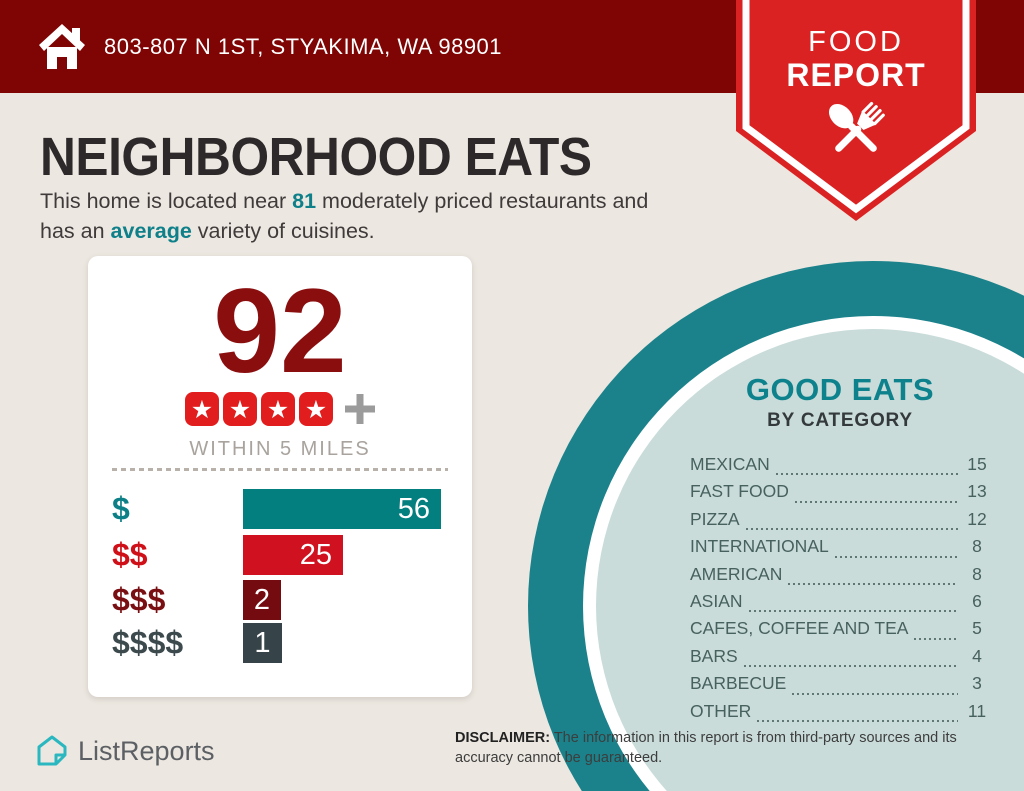  I want to click on category-value: 5, so click(977, 628).